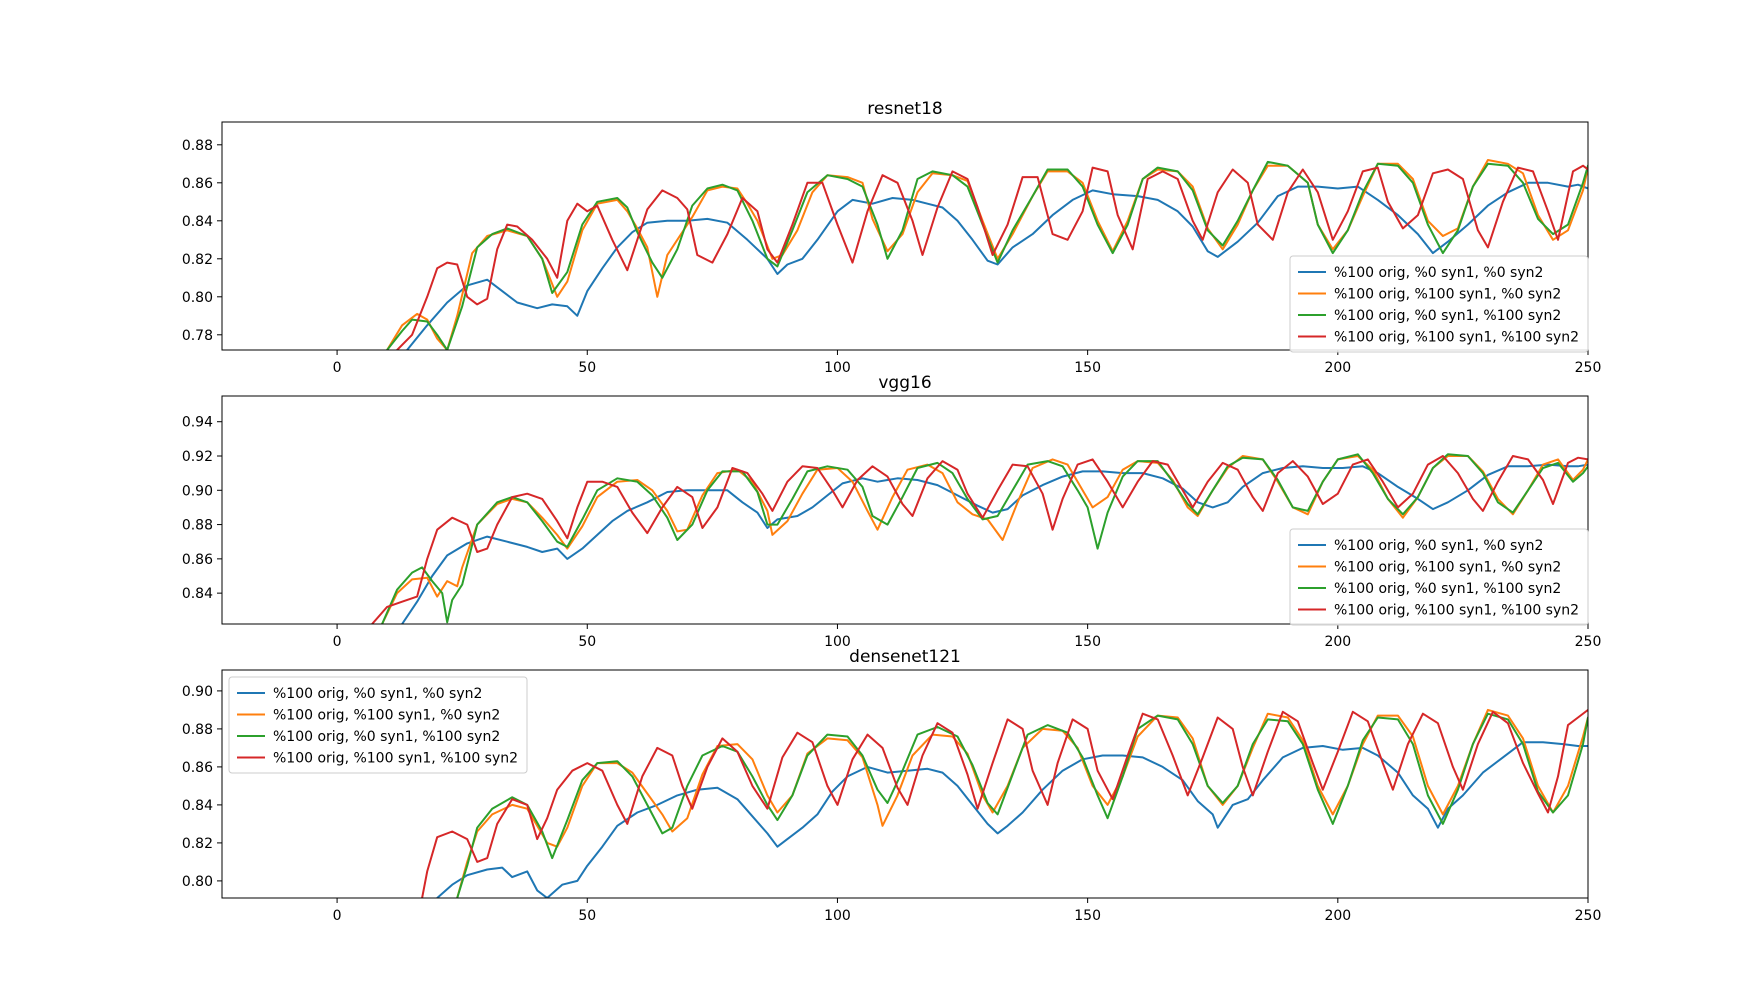 Image resolution: width=1750 pixels, height=1000 pixels. What do you see at coordinates (197, 336) in the screenshot?
I see `y-tick-label: 0.78` at bounding box center [197, 336].